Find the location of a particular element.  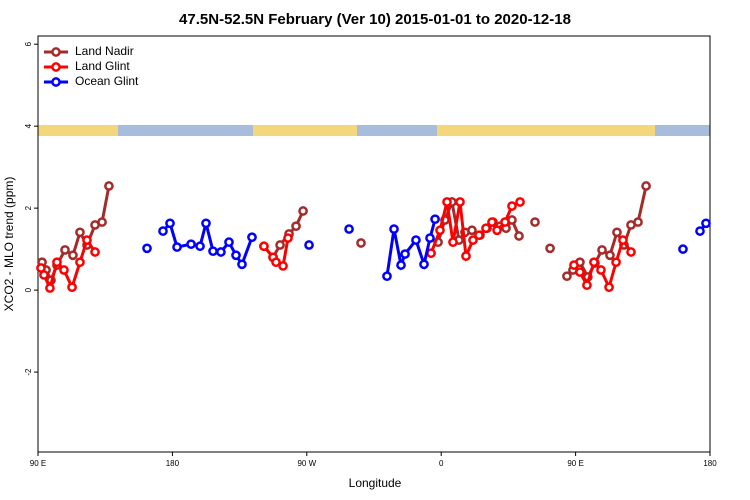

y-axis-label: XCO2 - MLO trend (ppm) is located at coordinates (9, 244).